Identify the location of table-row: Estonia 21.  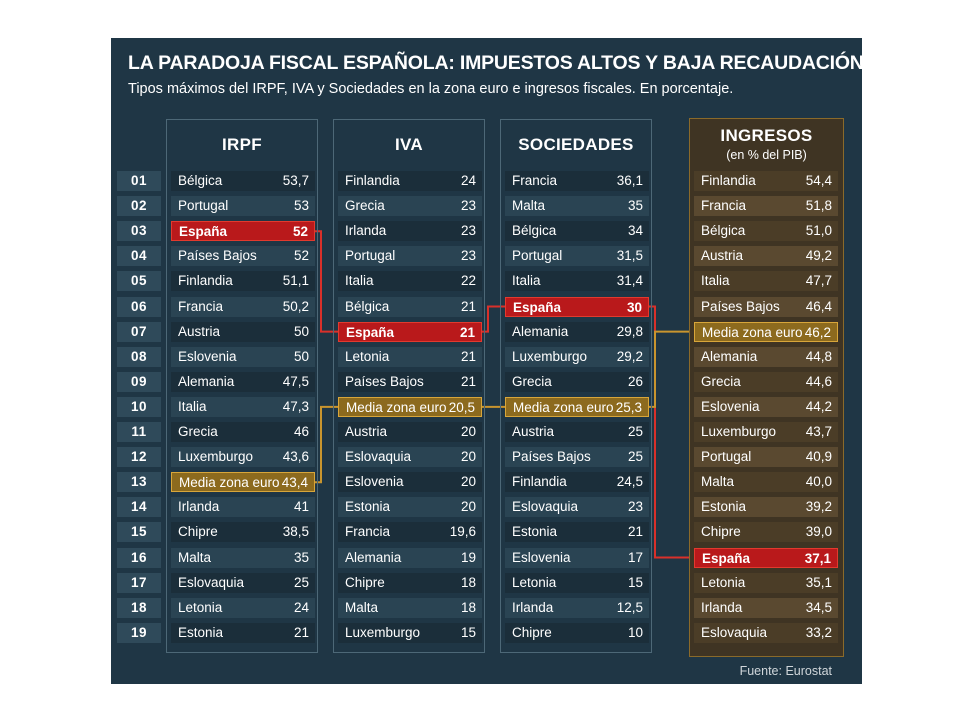
(243, 632).